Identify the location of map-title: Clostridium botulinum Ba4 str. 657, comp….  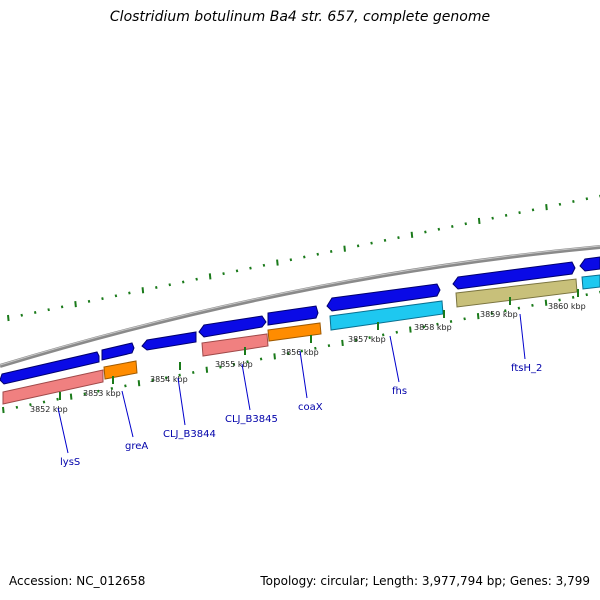
(300, 17).